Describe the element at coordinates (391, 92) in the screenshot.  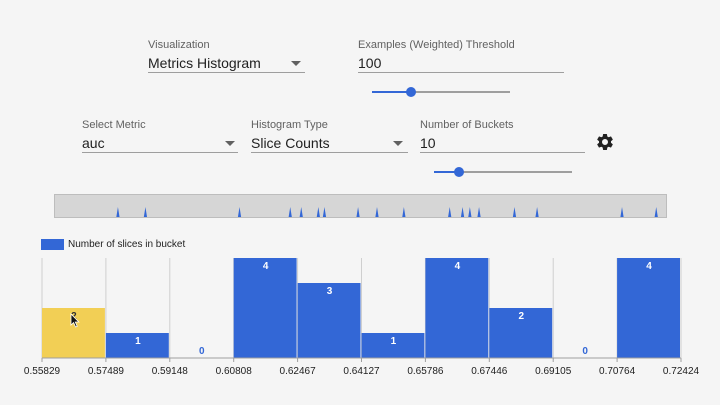
I see `threshold-slider-fill` at that location.